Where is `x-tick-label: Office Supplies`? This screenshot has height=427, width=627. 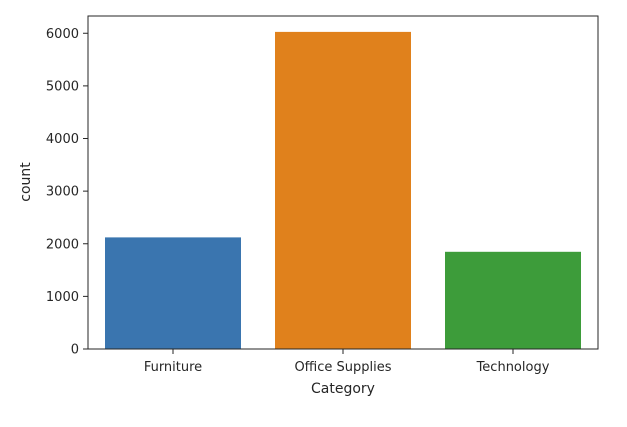 x-tick-label: Office Supplies is located at coordinates (342, 367).